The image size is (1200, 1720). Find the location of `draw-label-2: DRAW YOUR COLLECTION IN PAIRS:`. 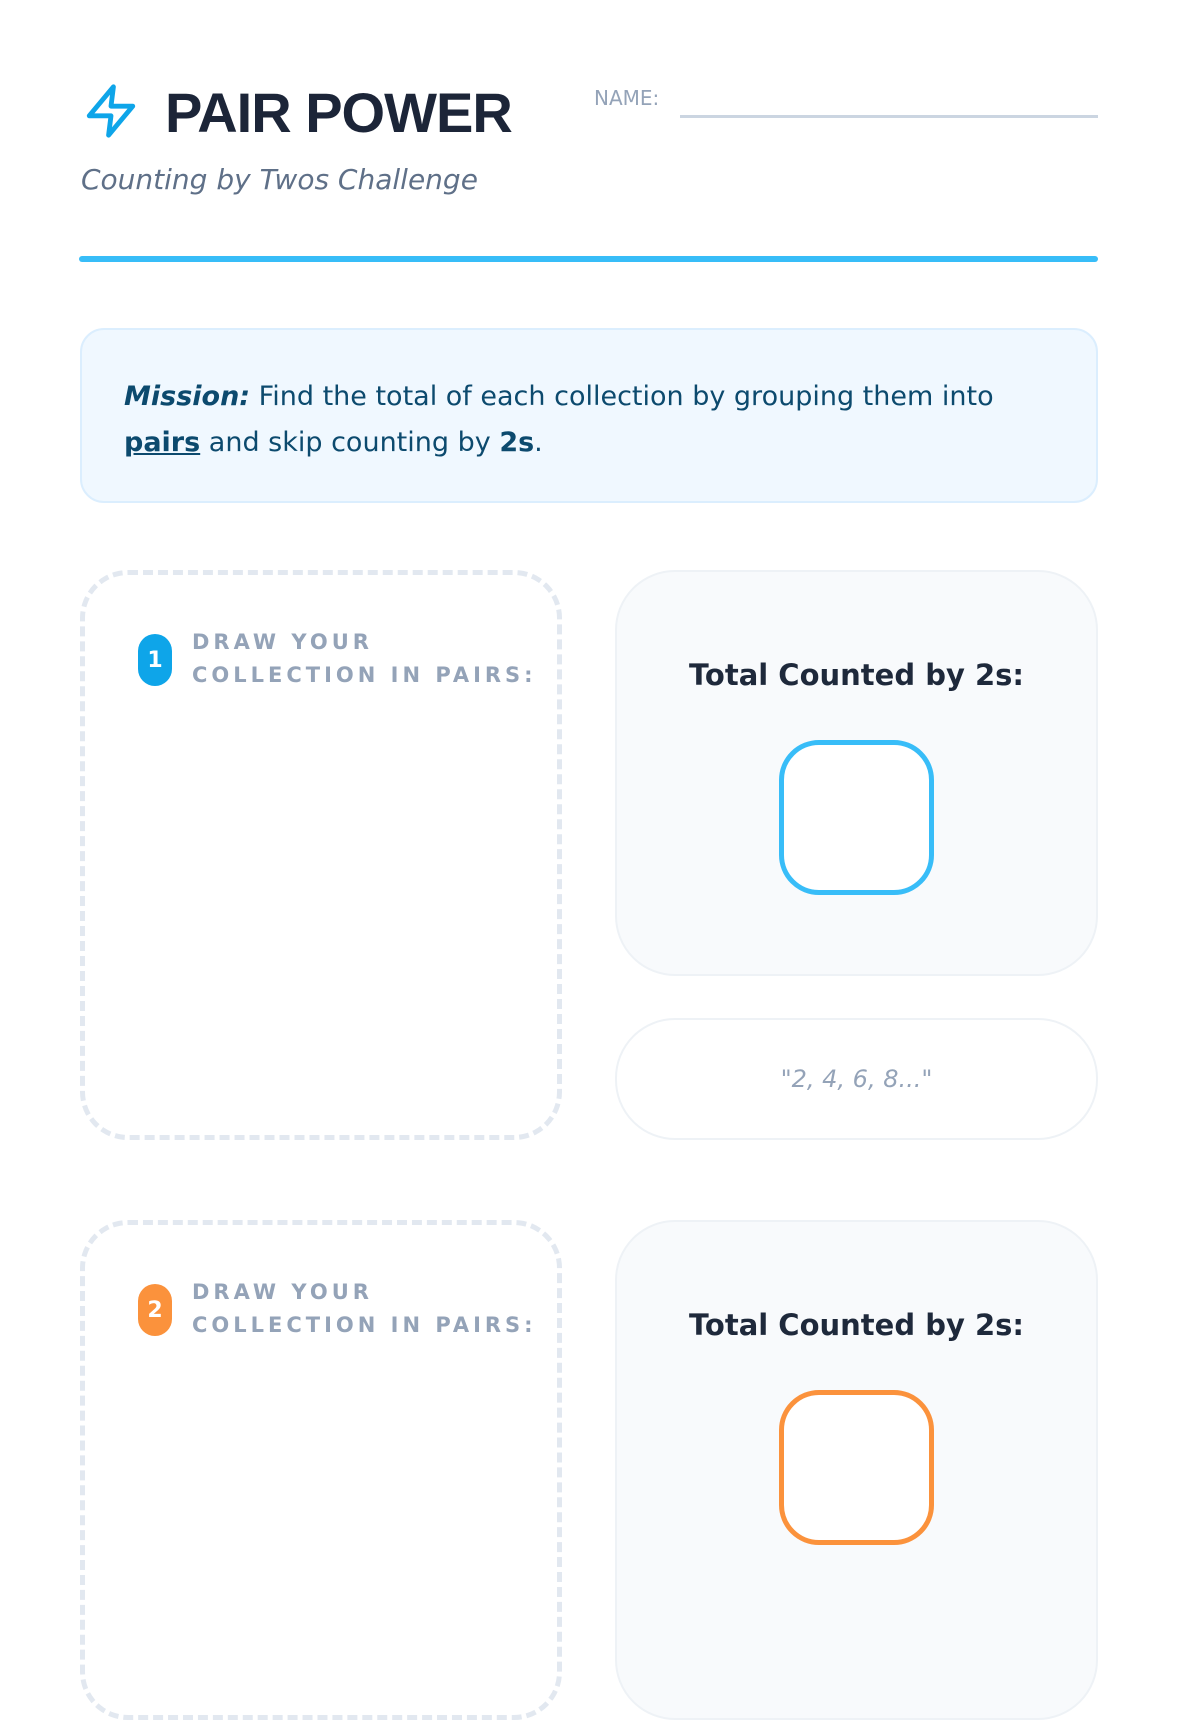

draw-label-2: DRAW YOUR COLLECTION IN PAIRS: is located at coordinates (364, 1309).